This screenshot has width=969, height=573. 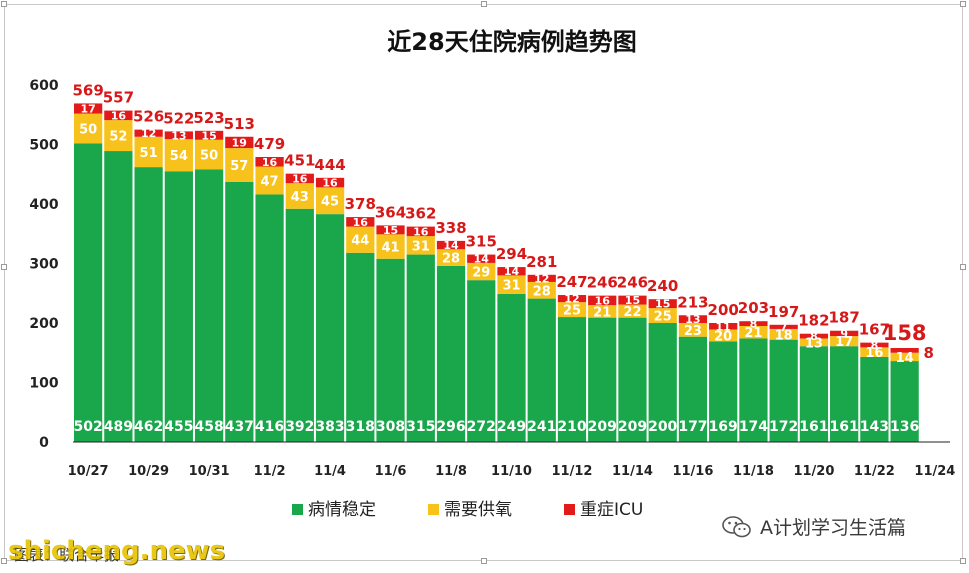 I want to click on y-tick-label: 0, so click(x=44, y=443).